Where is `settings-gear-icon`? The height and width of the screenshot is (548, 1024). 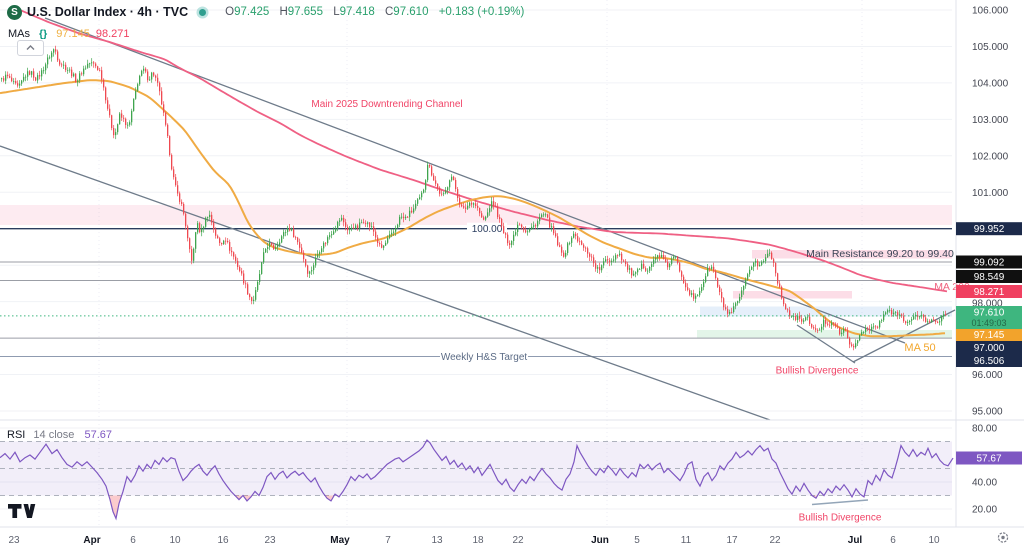 settings-gear-icon is located at coordinates (1003, 537).